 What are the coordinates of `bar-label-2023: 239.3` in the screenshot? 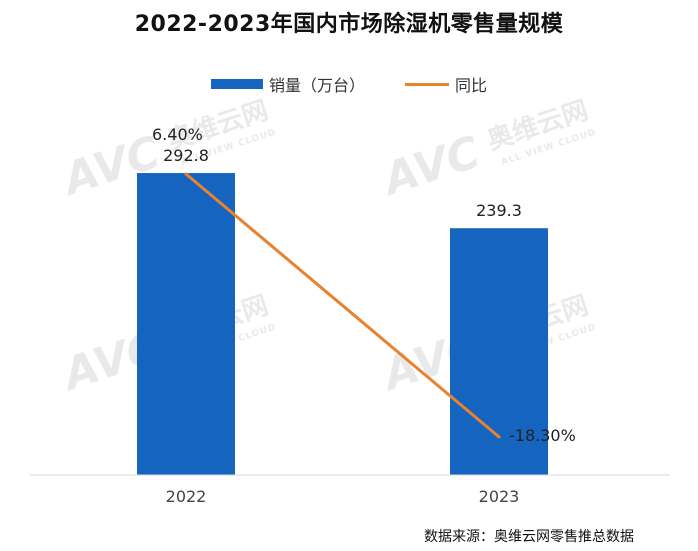 It's located at (499, 210).